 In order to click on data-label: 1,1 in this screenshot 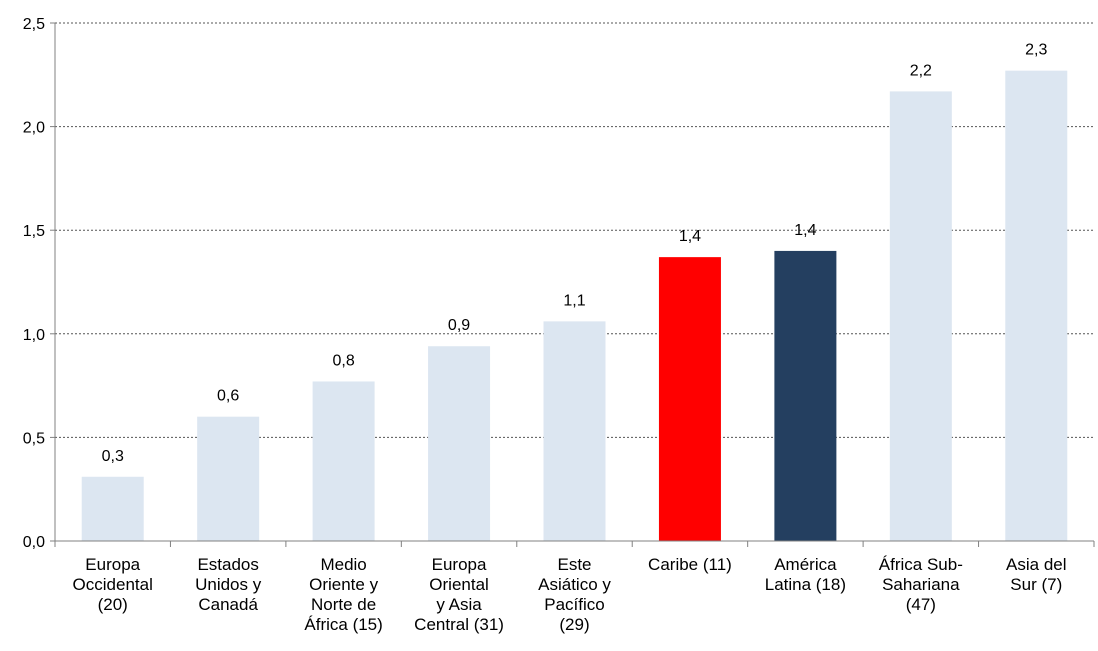, I will do `click(574, 300)`.